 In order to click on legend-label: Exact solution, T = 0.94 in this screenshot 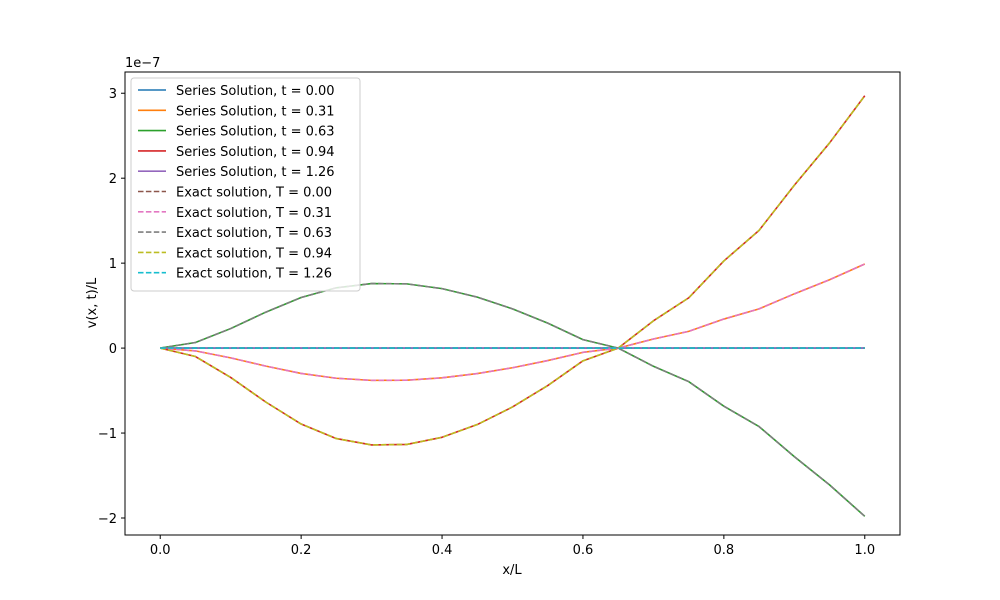, I will do `click(254, 253)`.